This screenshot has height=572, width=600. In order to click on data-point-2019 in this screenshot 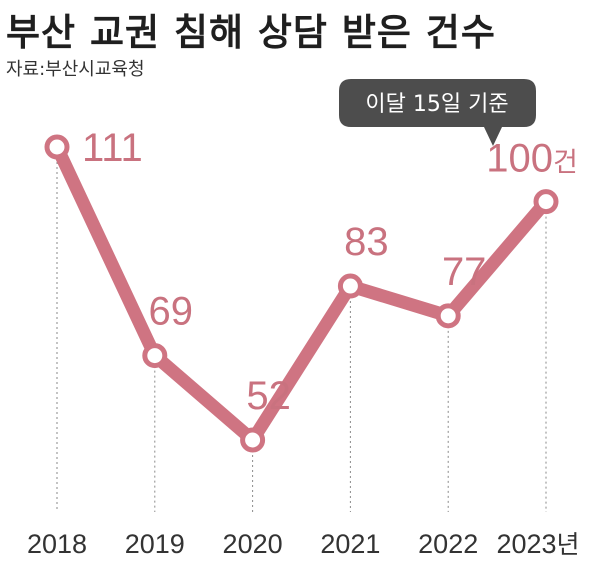, I will do `click(155, 356)`.